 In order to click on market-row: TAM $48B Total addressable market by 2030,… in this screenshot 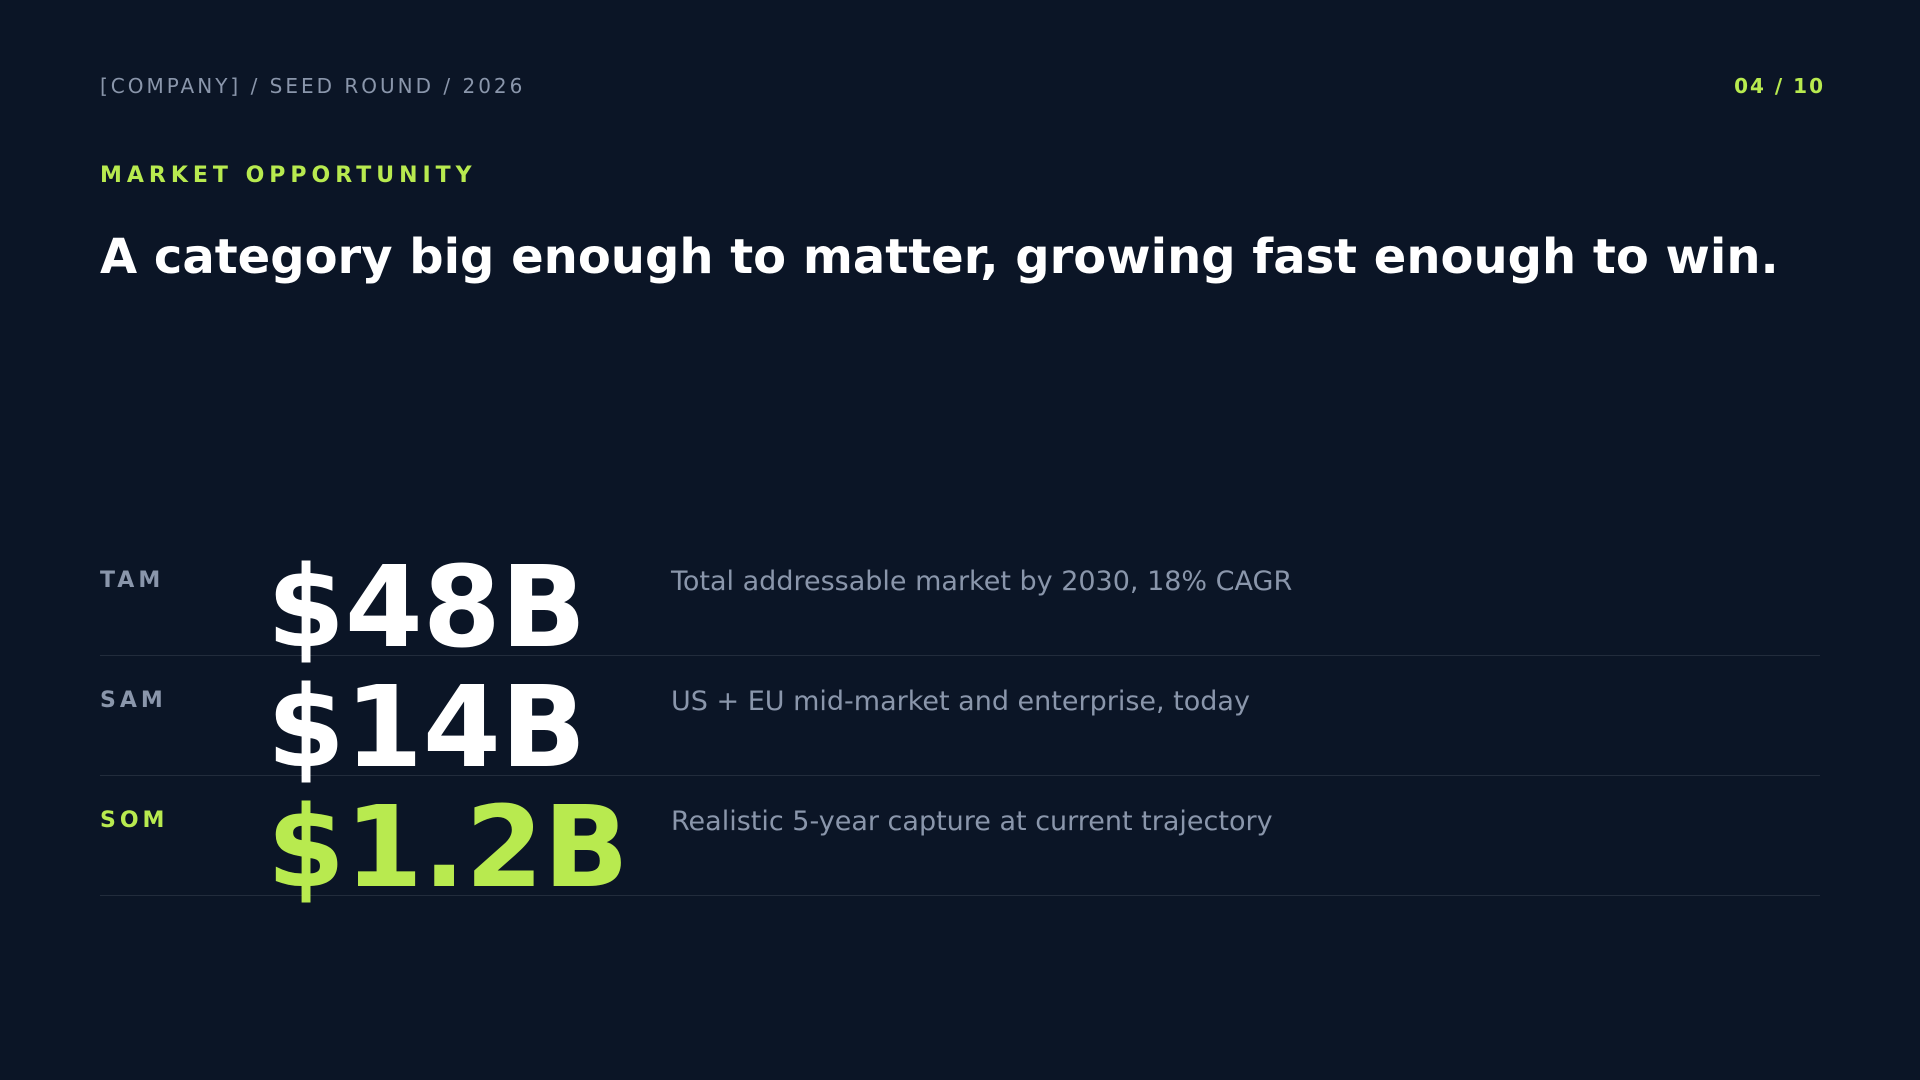, I will do `click(960, 600)`.